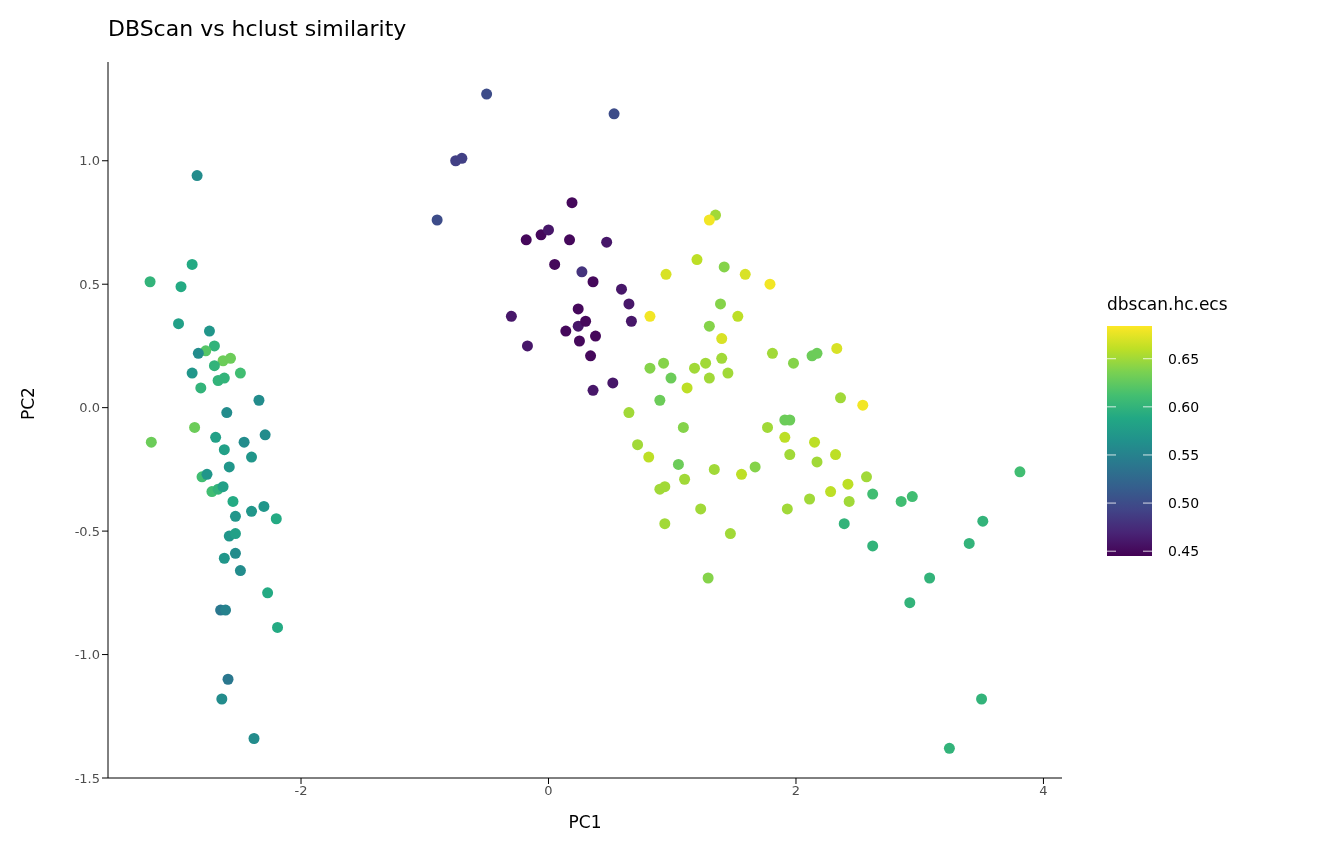 The height and width of the screenshot is (864, 1344). Describe the element at coordinates (257, 28) in the screenshot. I see `chart-title: DBScan vs hclust similarity` at that location.